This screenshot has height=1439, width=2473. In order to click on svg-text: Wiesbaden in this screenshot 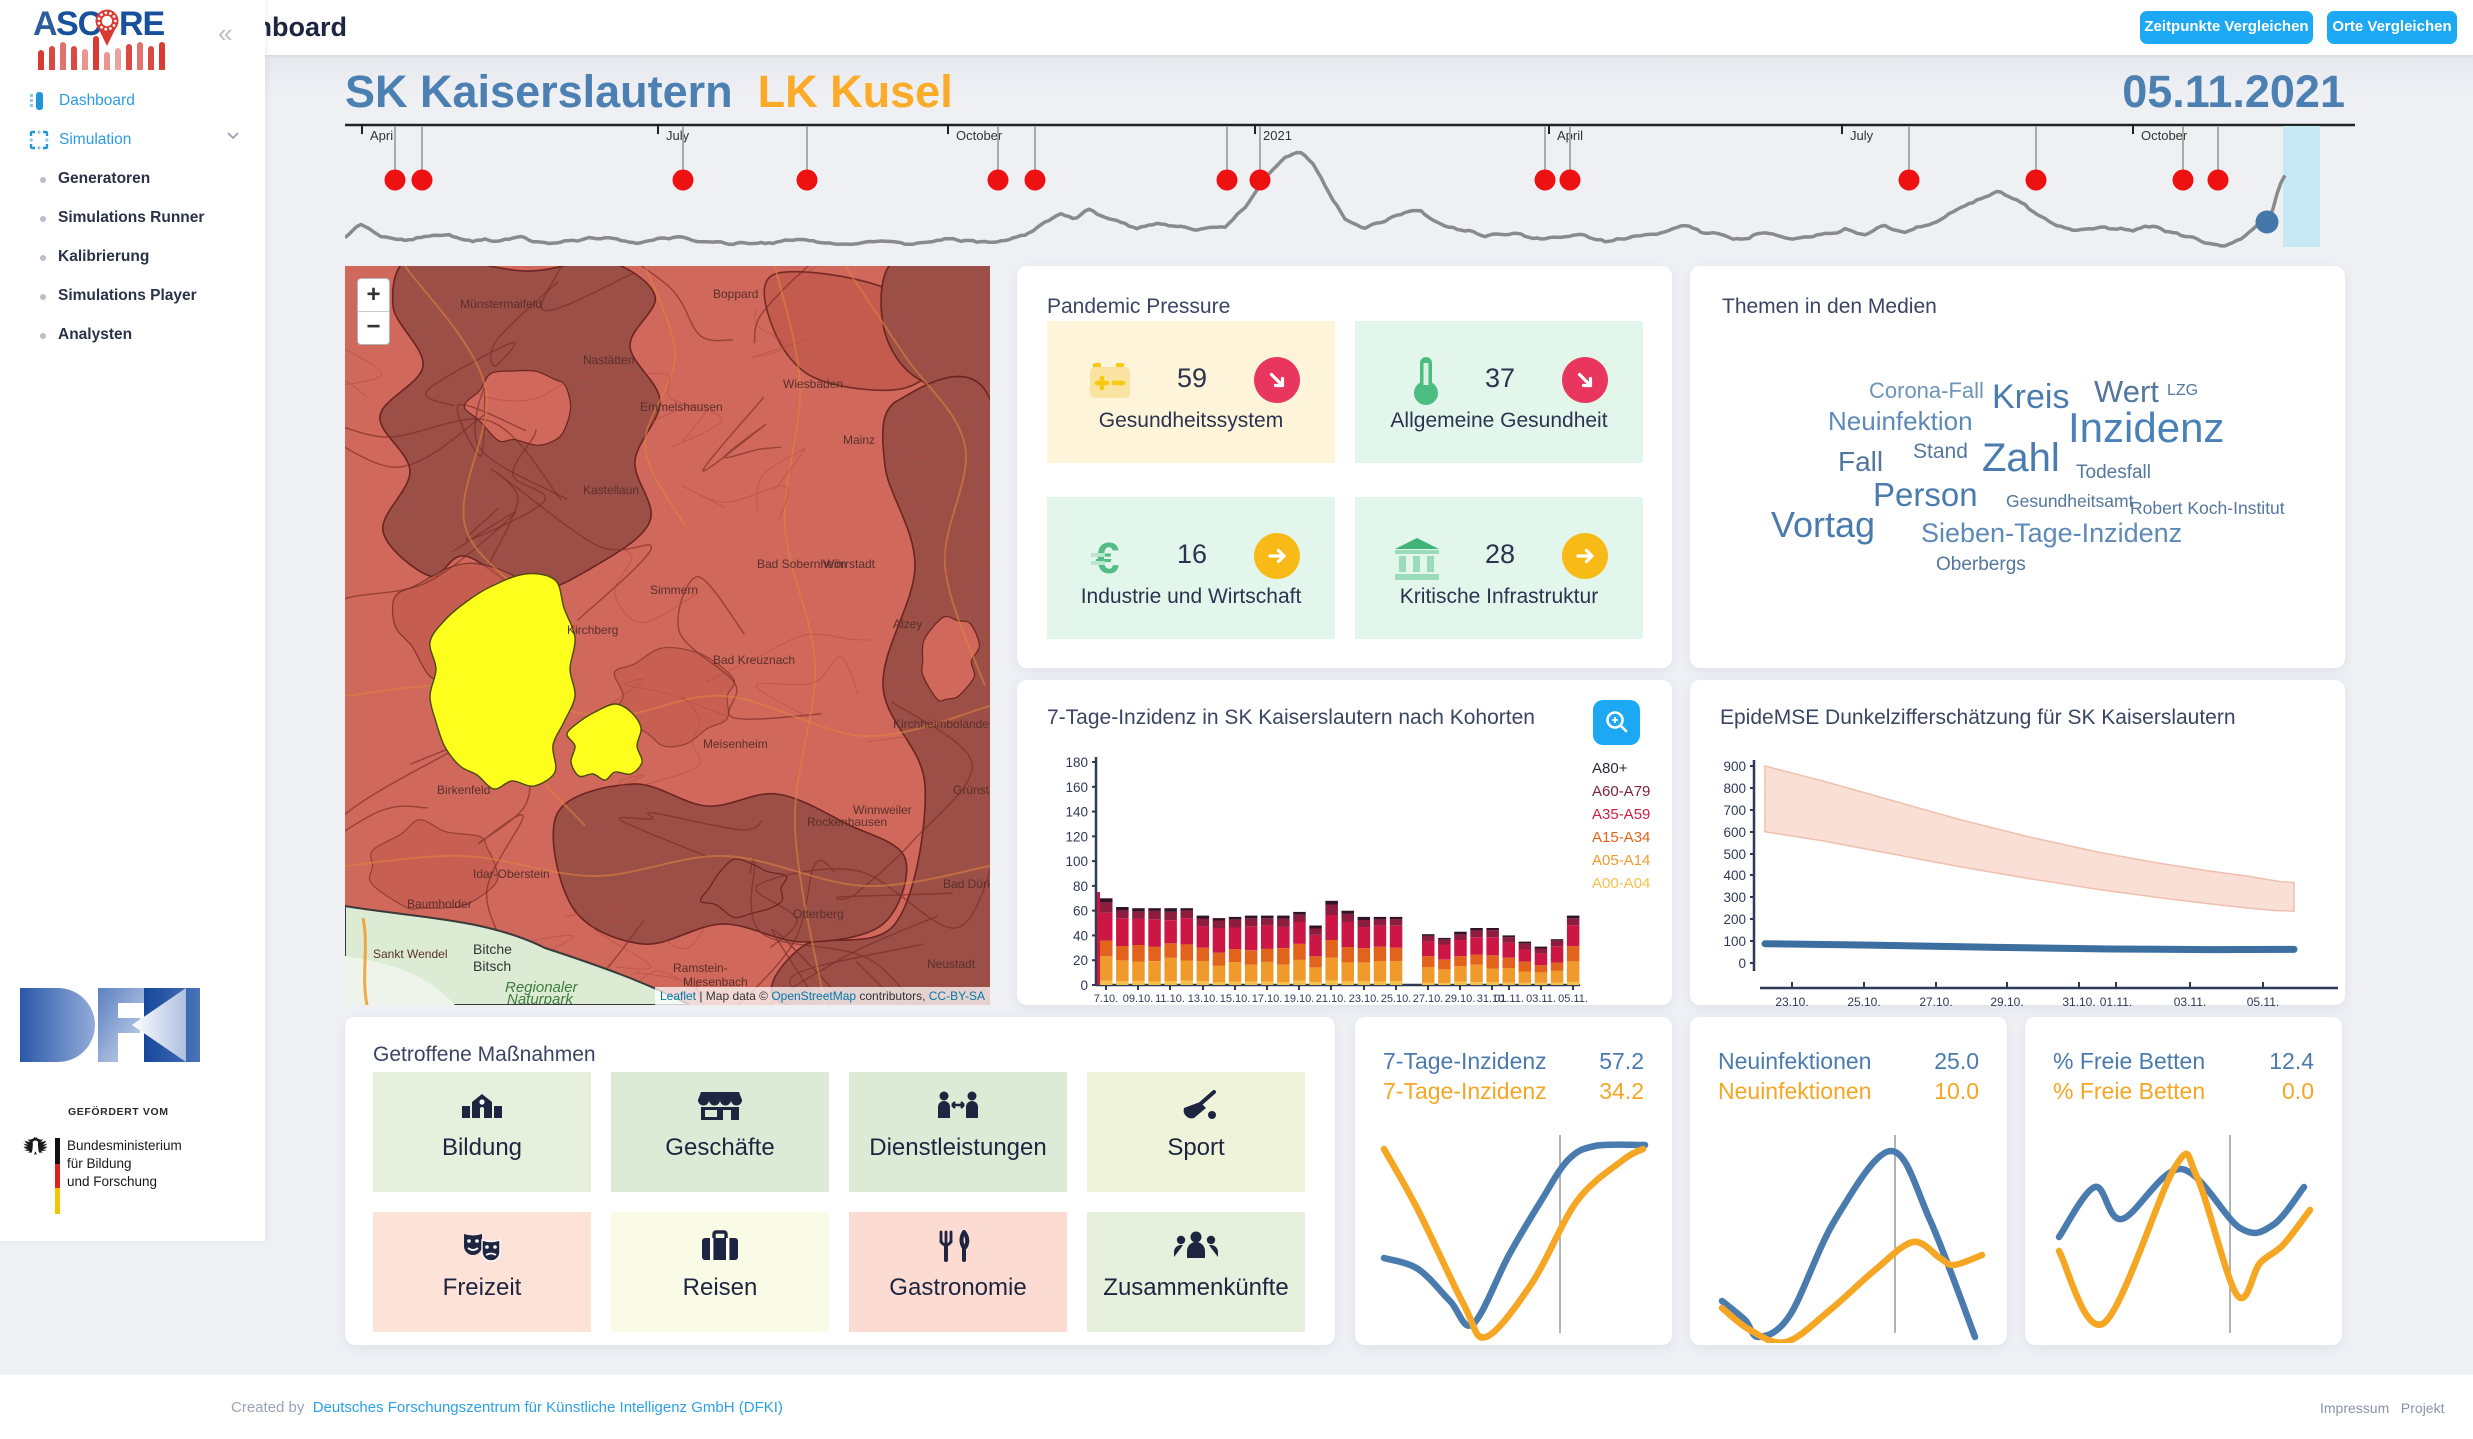, I will do `click(813, 384)`.